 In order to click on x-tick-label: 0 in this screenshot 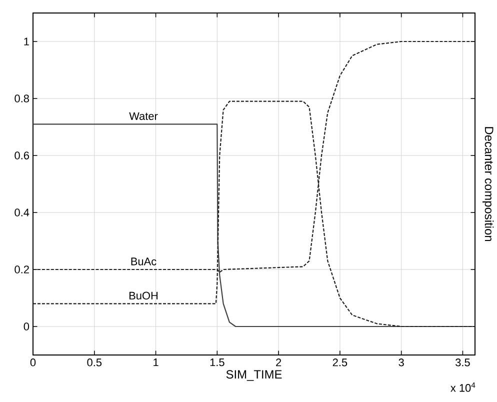, I will do `click(33, 362)`.